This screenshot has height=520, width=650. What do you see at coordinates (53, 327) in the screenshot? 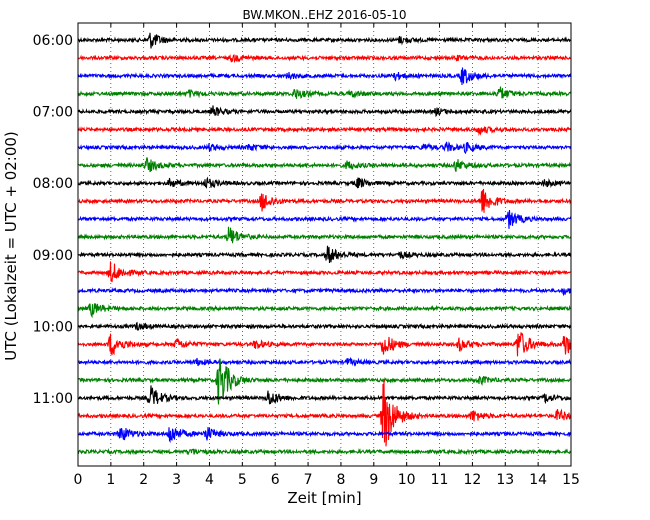
I see `y-tick-label: 10:00` at bounding box center [53, 327].